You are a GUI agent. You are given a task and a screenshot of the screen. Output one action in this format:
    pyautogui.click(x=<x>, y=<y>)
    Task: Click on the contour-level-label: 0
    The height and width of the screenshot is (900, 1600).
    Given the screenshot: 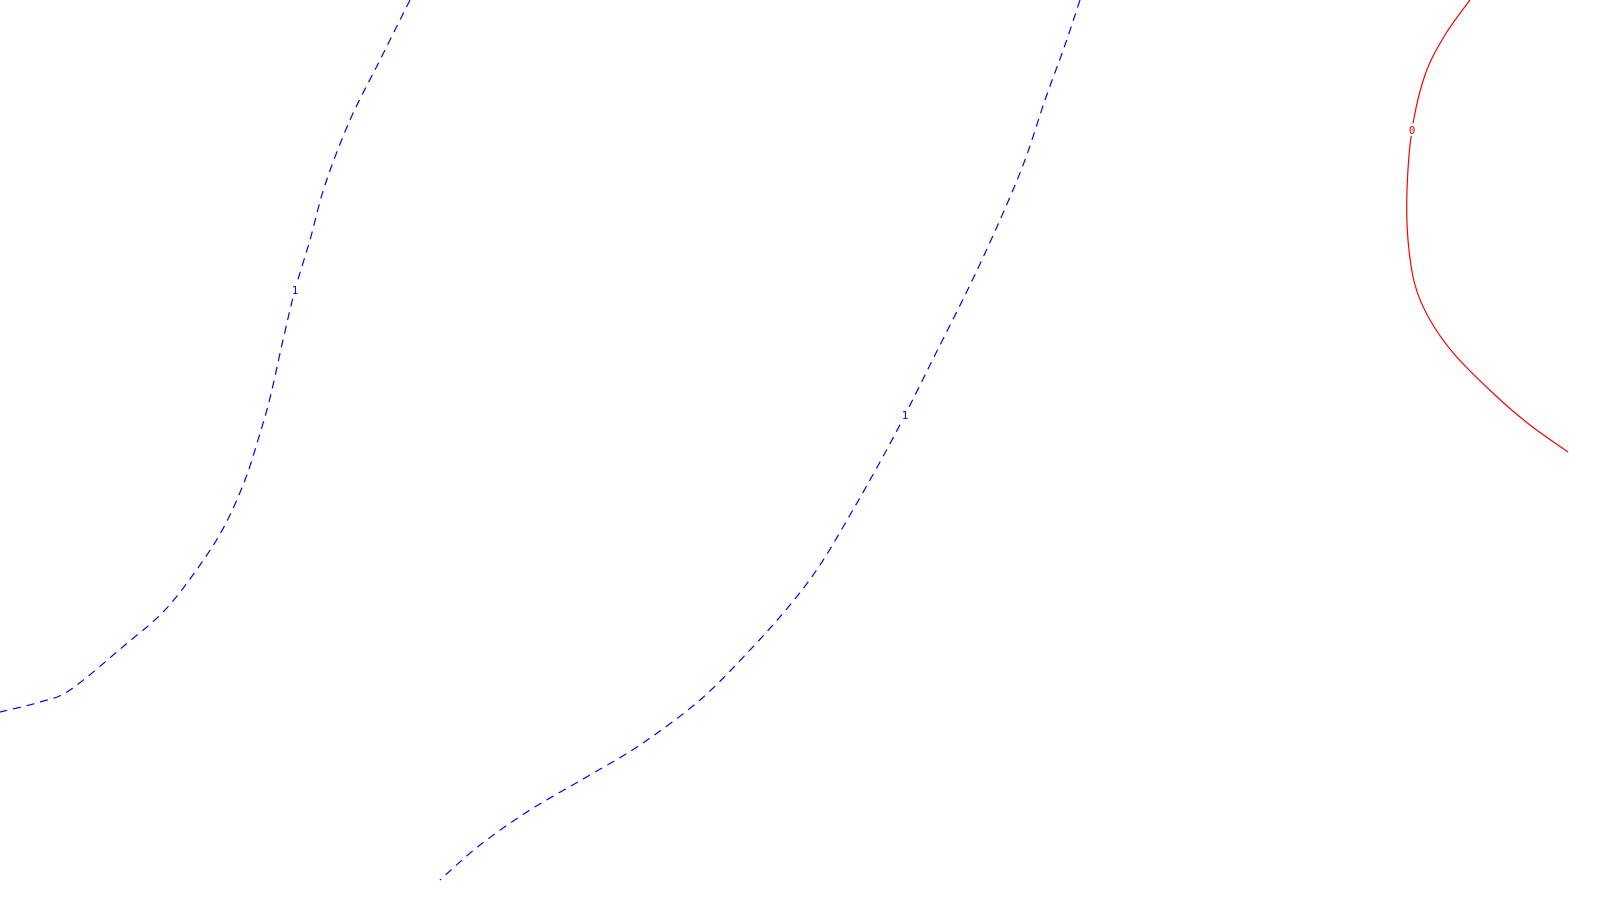 What is the action you would take?
    pyautogui.click(x=1412, y=130)
    